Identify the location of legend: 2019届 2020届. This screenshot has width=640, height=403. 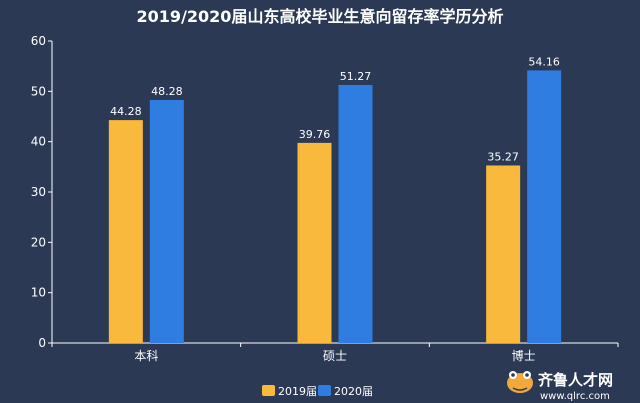
(317, 391).